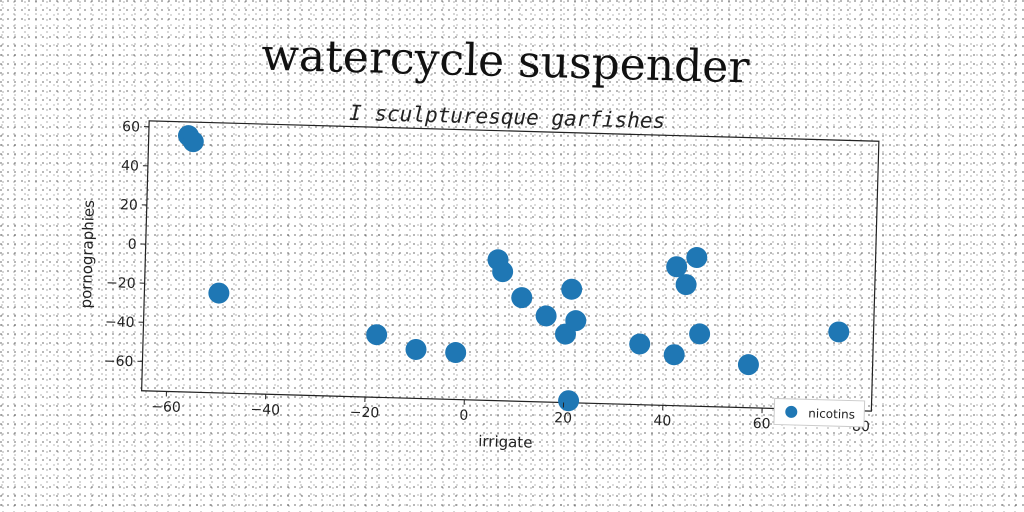  Describe the element at coordinates (119, 361) in the screenshot. I see `y-tick-label: −60` at that location.